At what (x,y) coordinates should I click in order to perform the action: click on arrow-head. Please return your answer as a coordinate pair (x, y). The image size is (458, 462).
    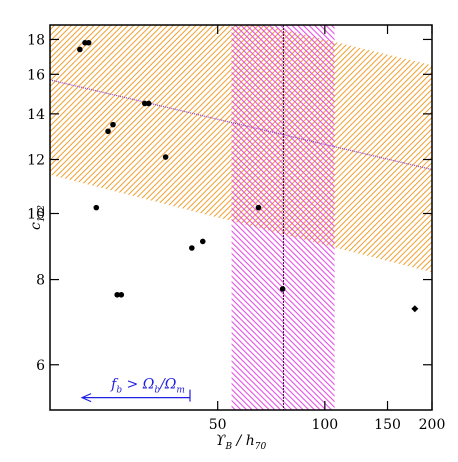
    Looking at the image, I should click on (86, 398).